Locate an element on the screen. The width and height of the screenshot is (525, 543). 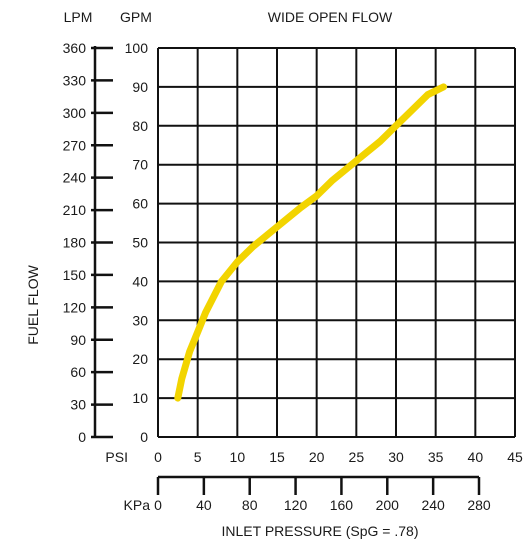
lpm-tick-label: 270 is located at coordinates (75, 145).